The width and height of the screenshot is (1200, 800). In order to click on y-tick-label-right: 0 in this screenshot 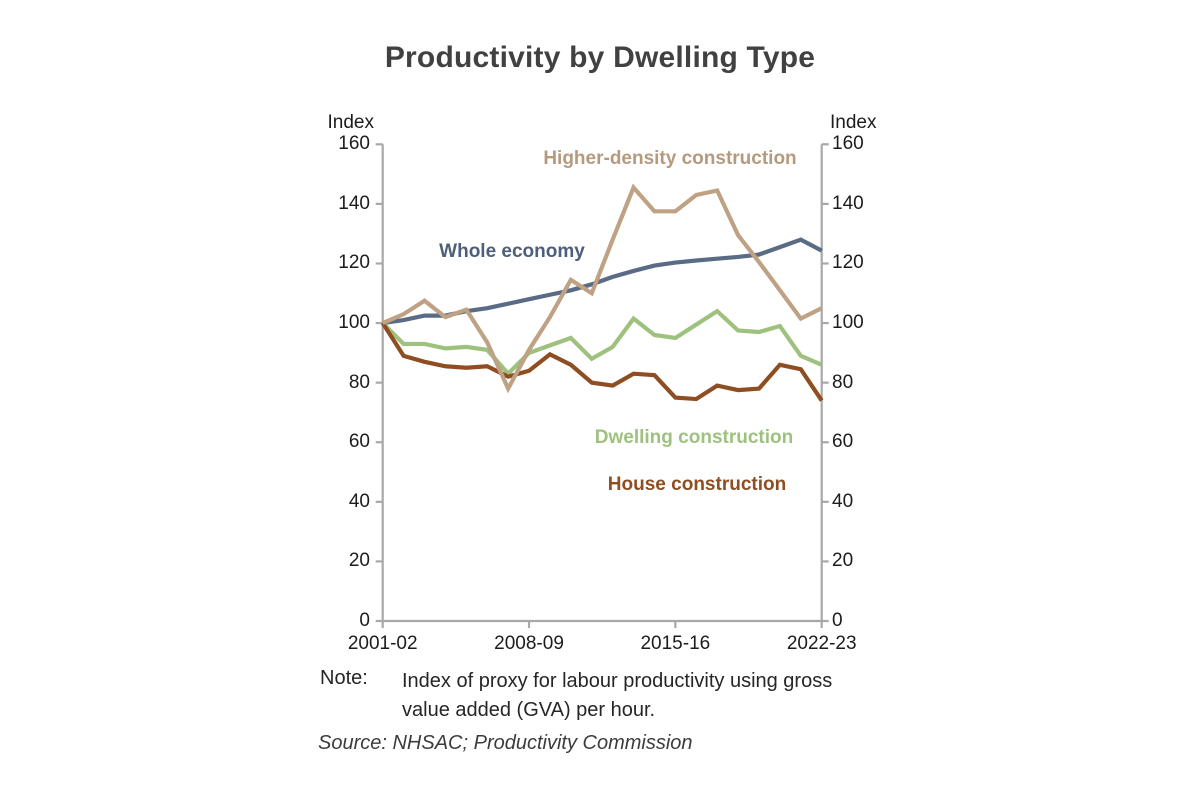, I will do `click(837, 620)`.